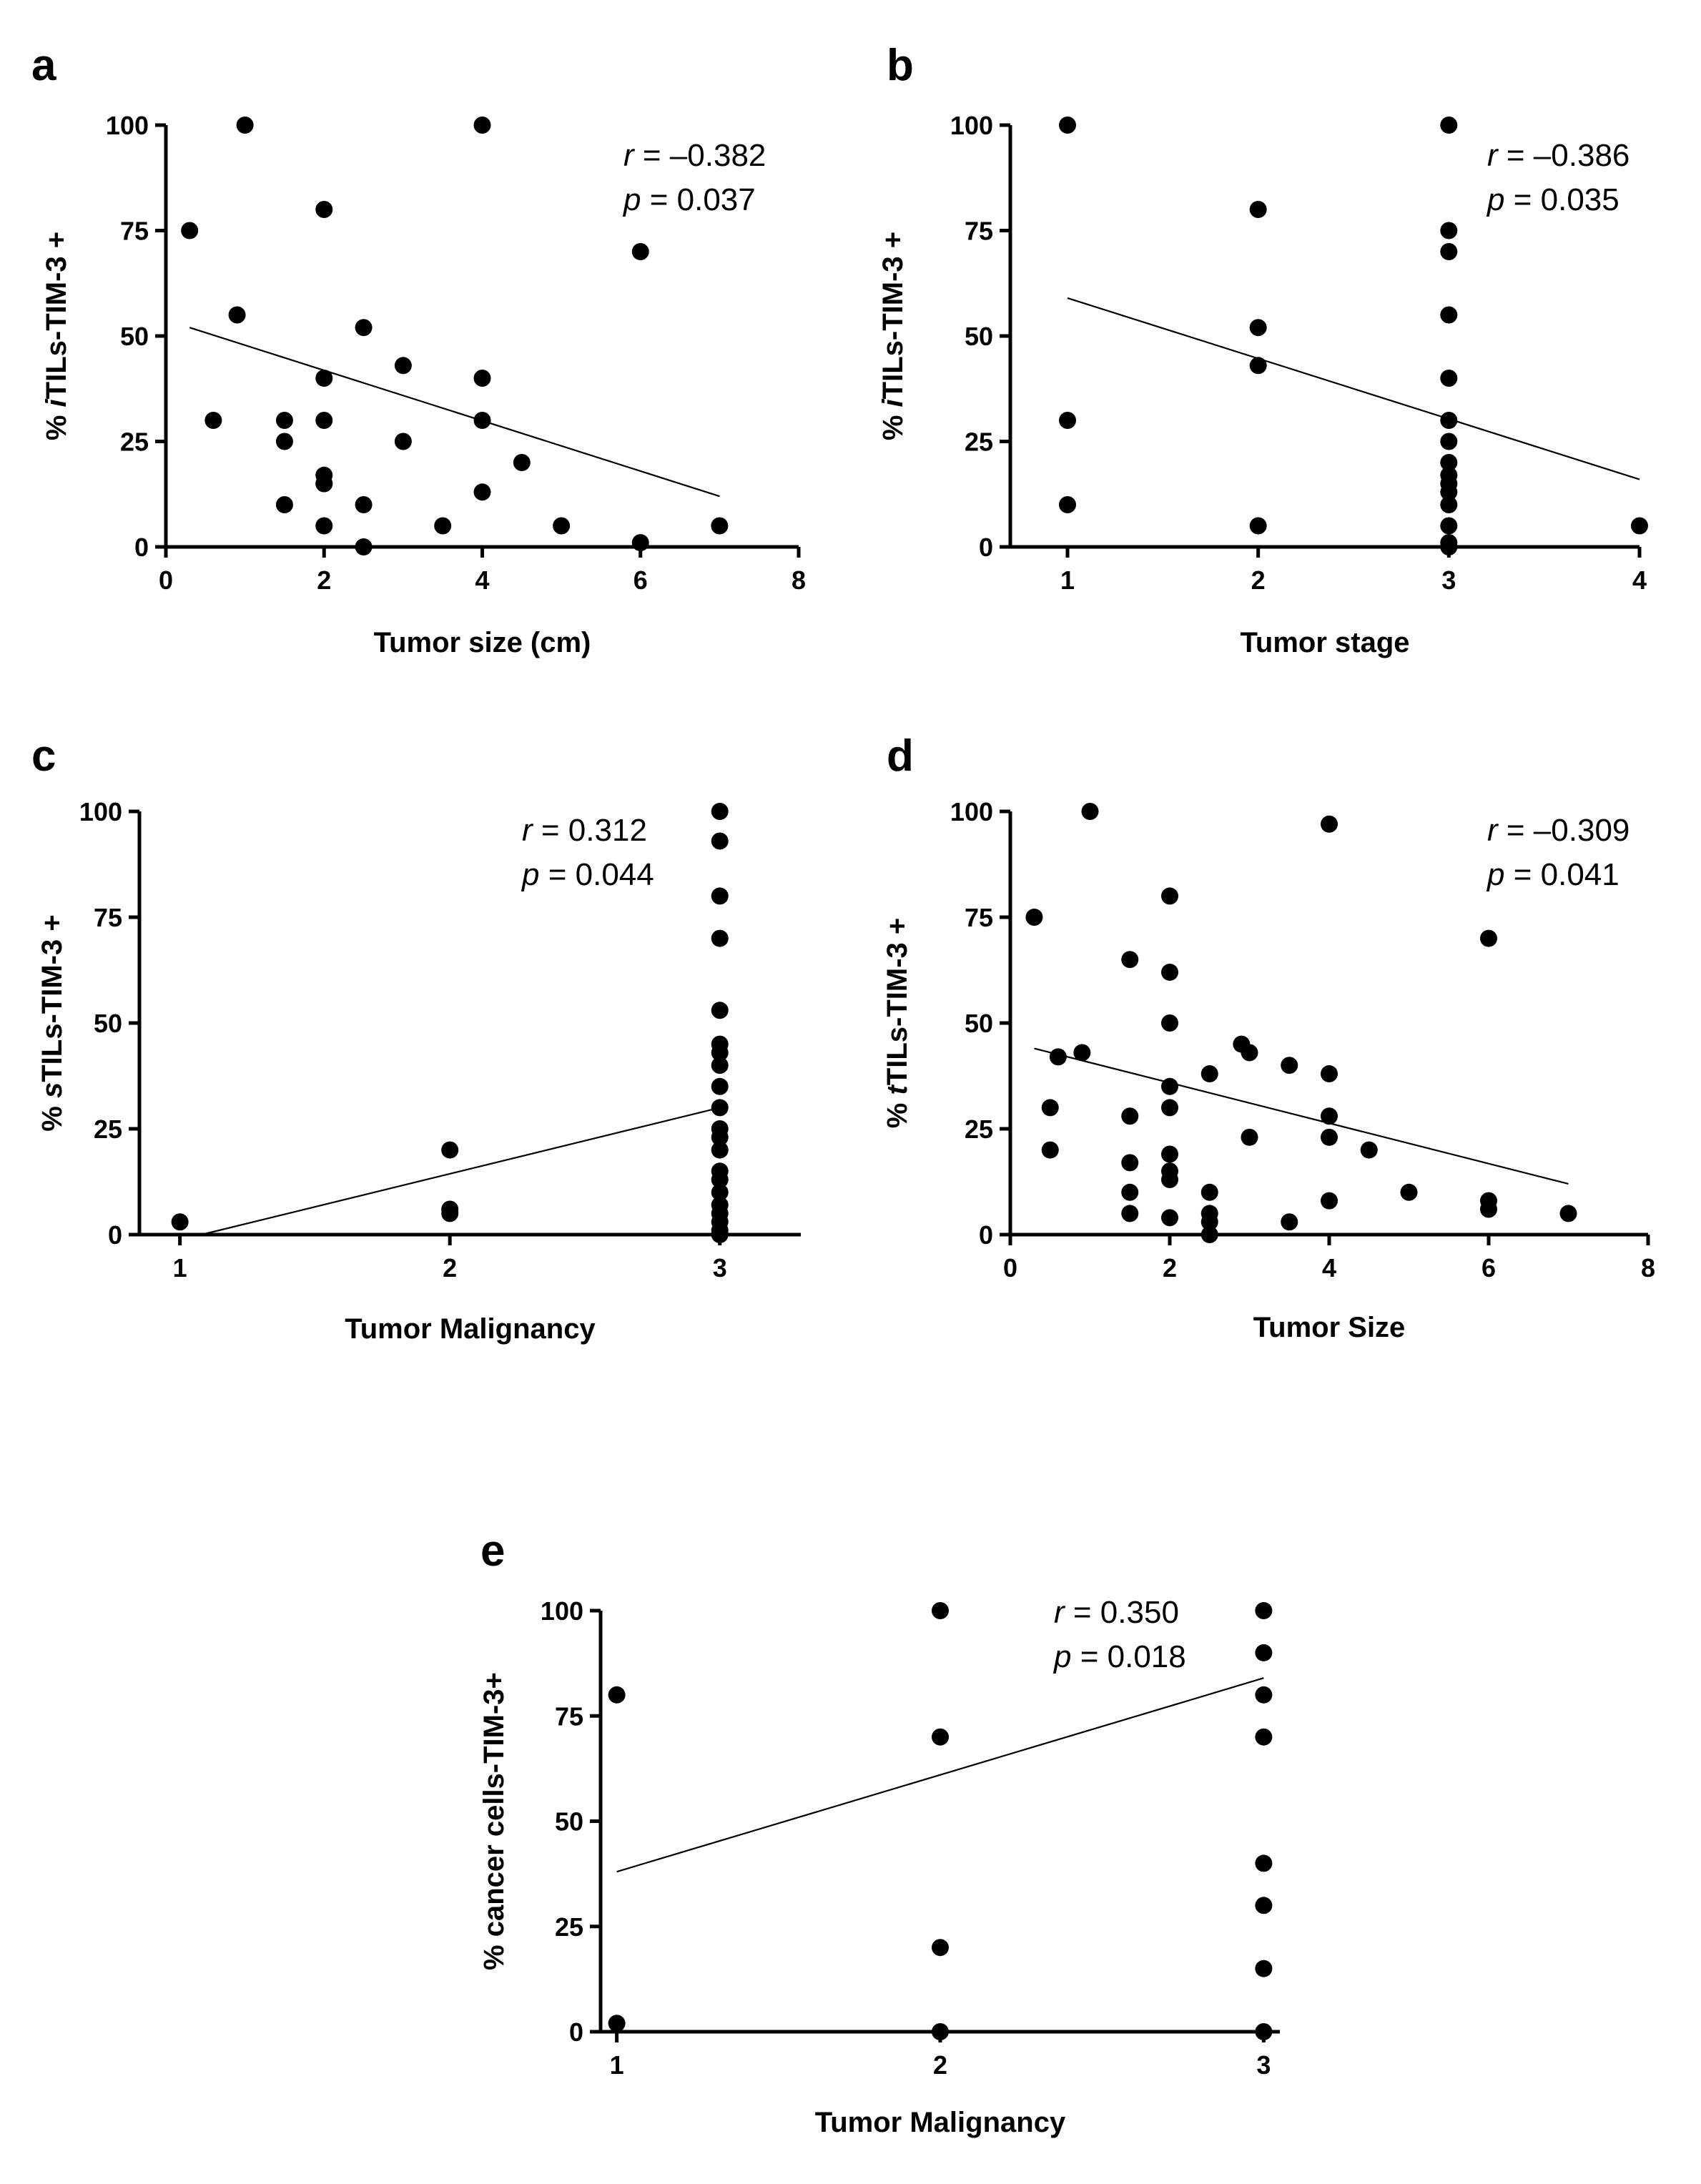 Image resolution: width=1701 pixels, height=2184 pixels. Describe the element at coordinates (470, 1329) in the screenshot. I see `x-axis-label: Tumor Malignancy` at that location.